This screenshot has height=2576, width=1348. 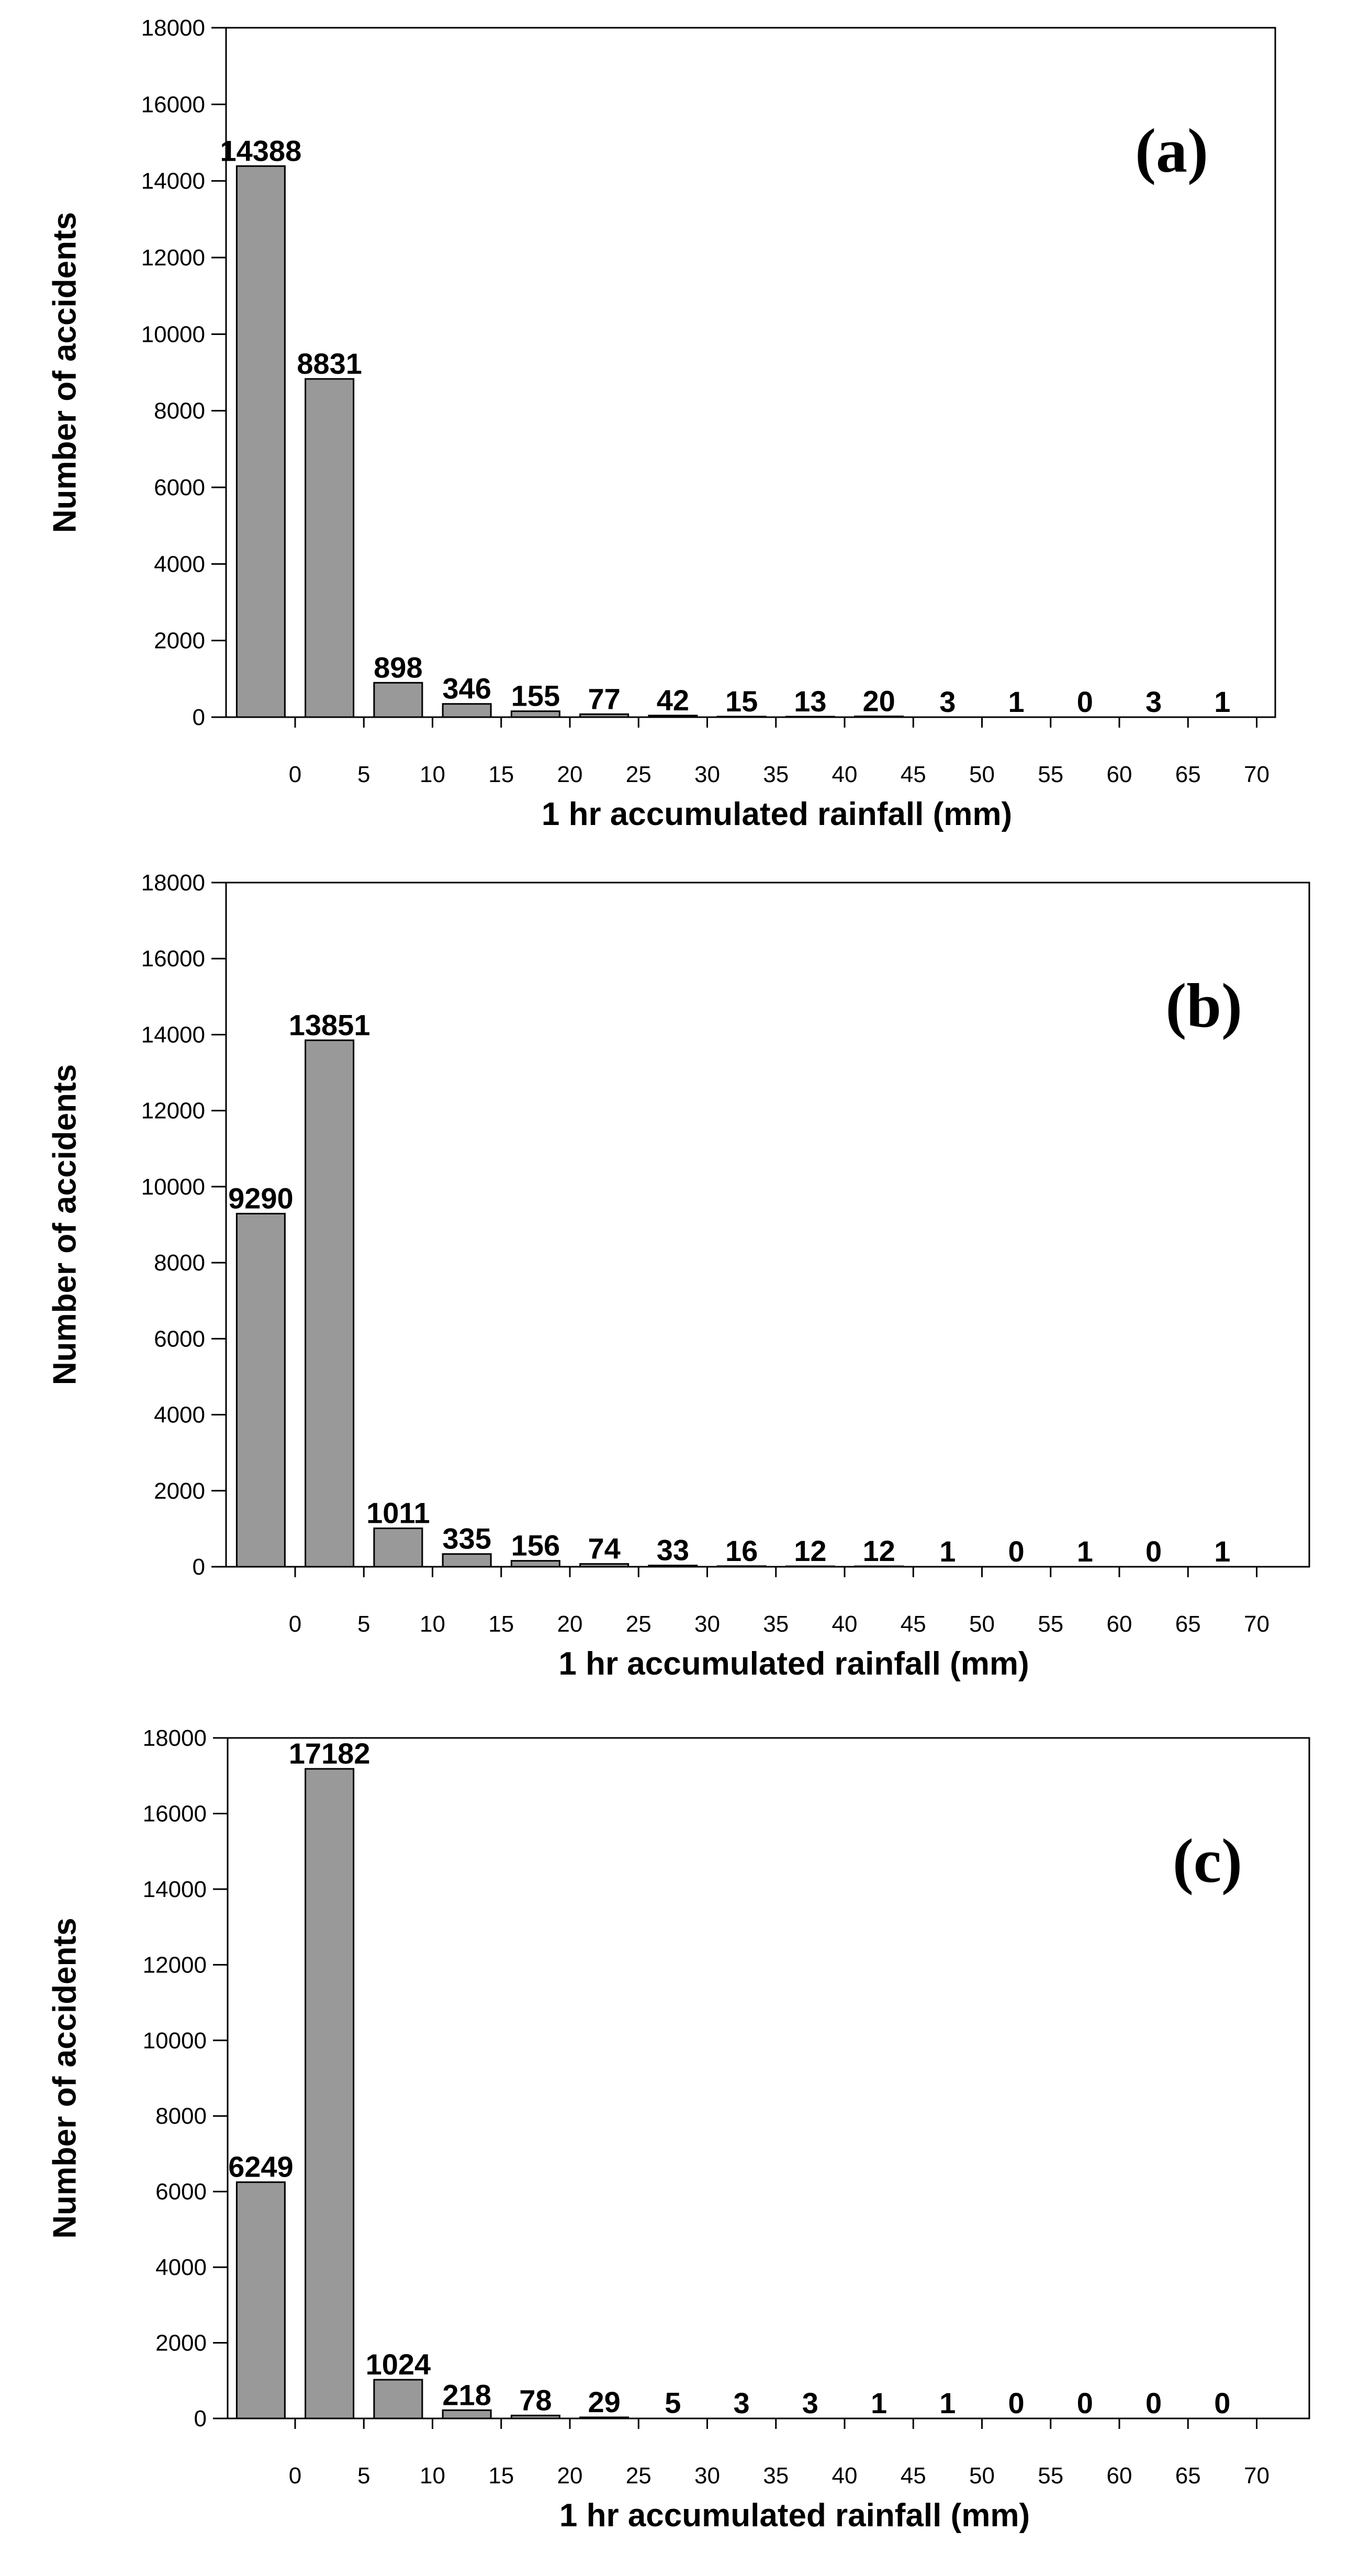 I want to click on x-tick-label: 60, so click(x=1119, y=2476).